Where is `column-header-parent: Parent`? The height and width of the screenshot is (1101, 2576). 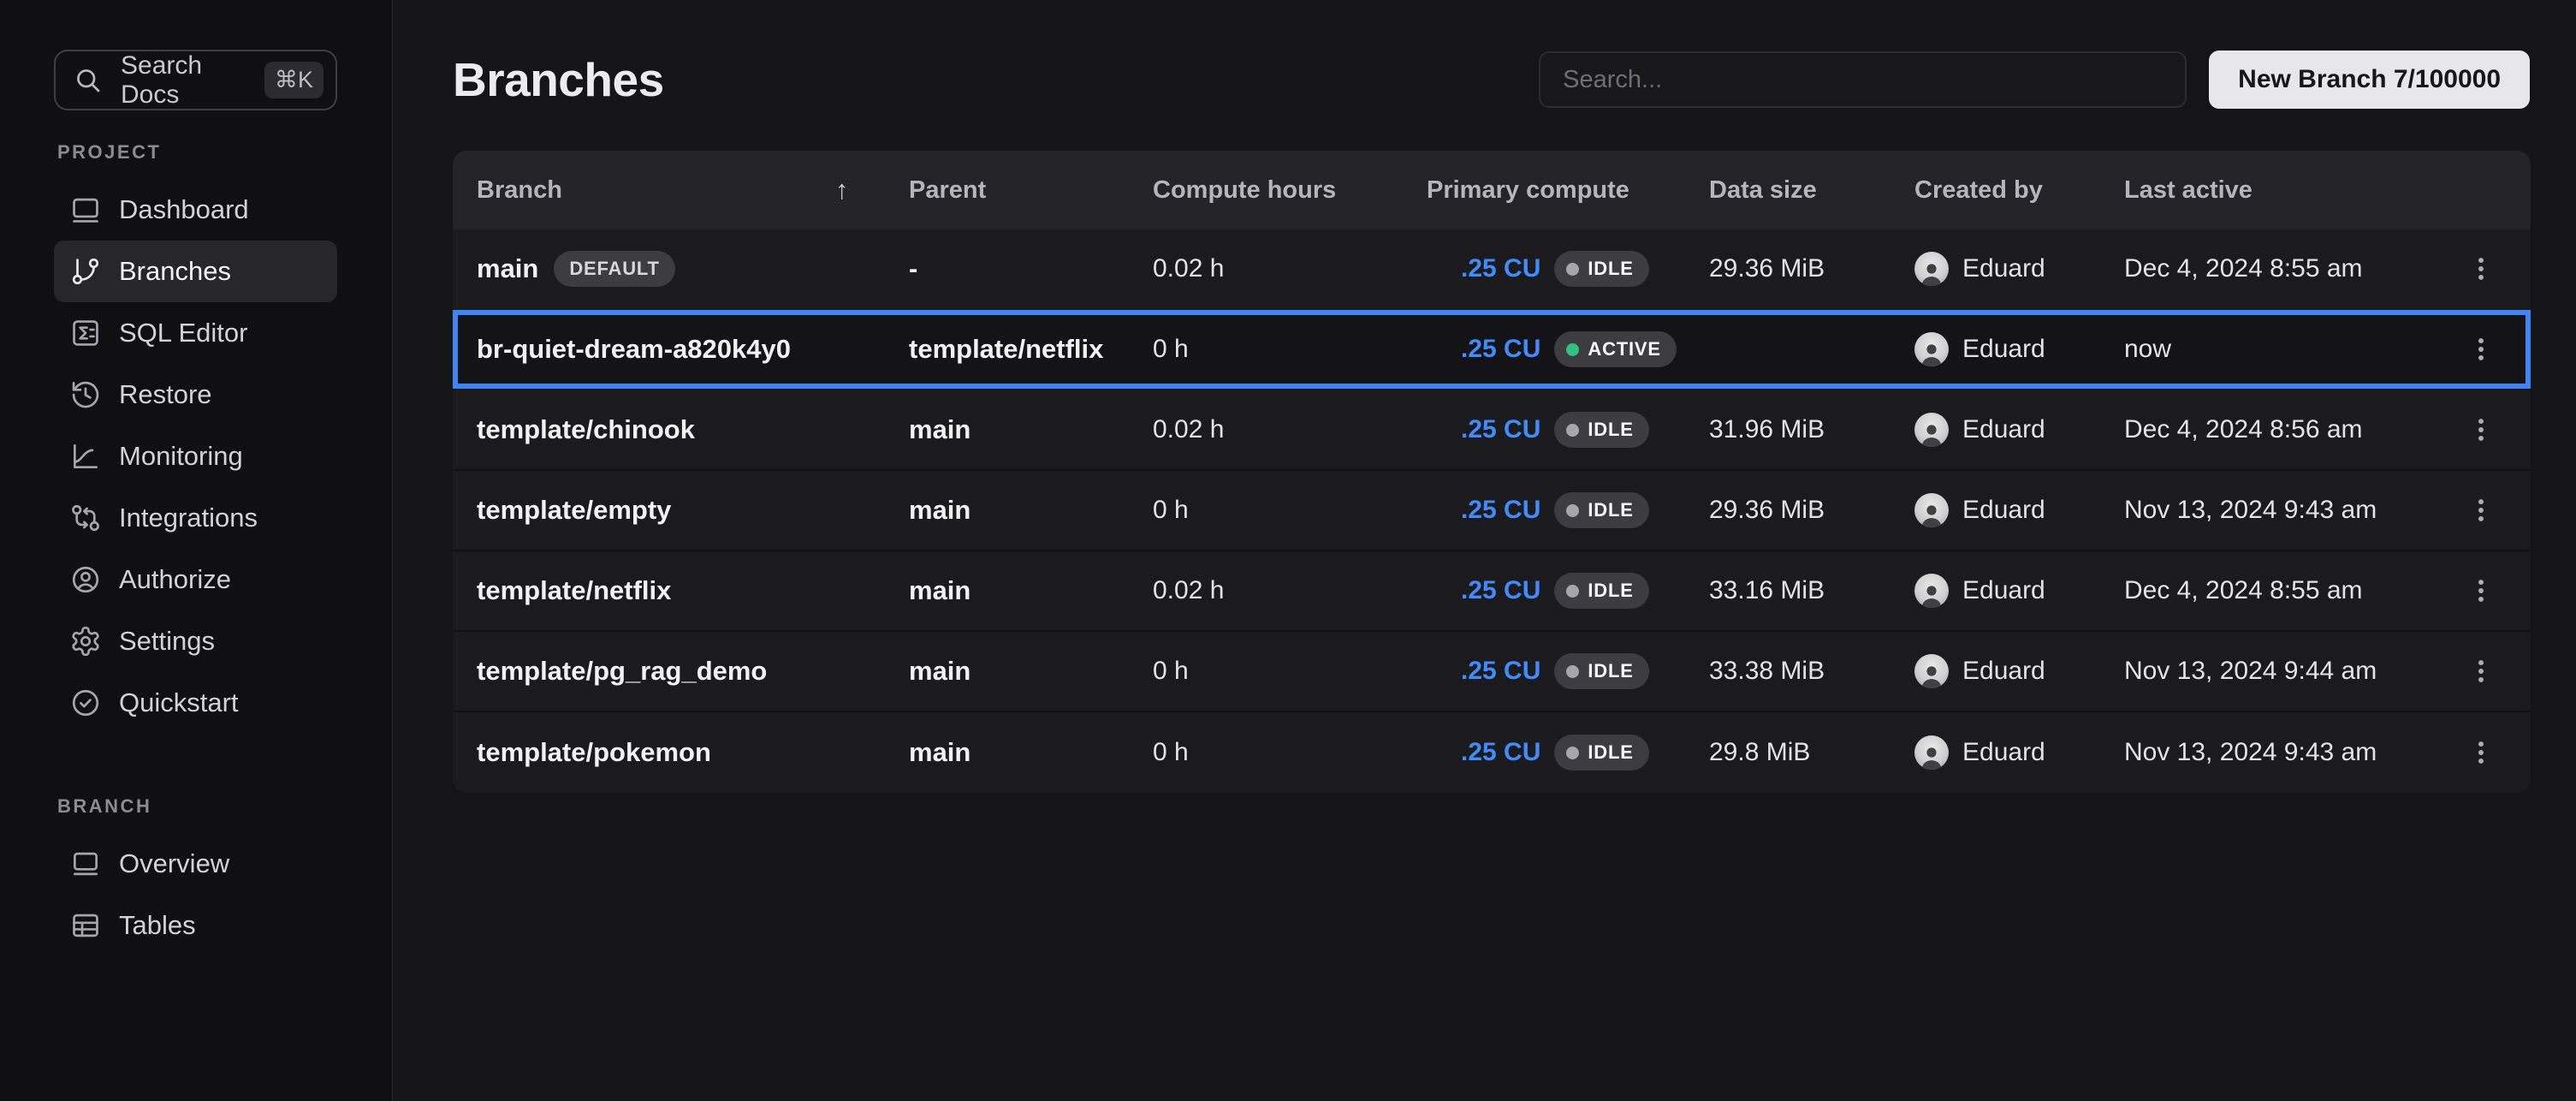 column-header-parent: Parent is located at coordinates (948, 190).